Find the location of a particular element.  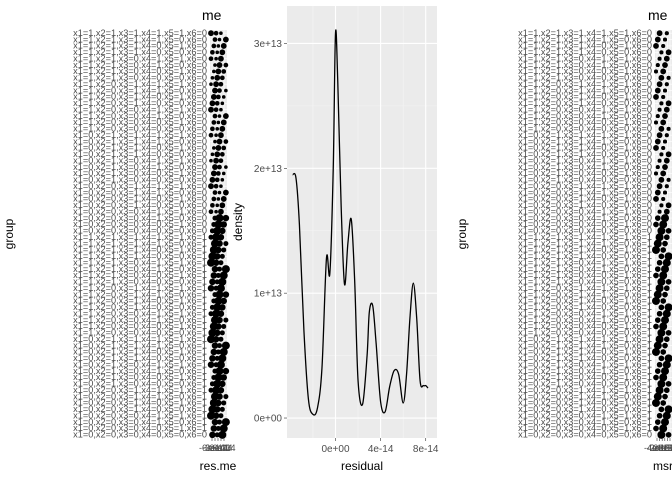

group-label: x1=1,x2=0,x3=1,x4=1,x5=0,x6=1 is located at coordinates (585, 294).